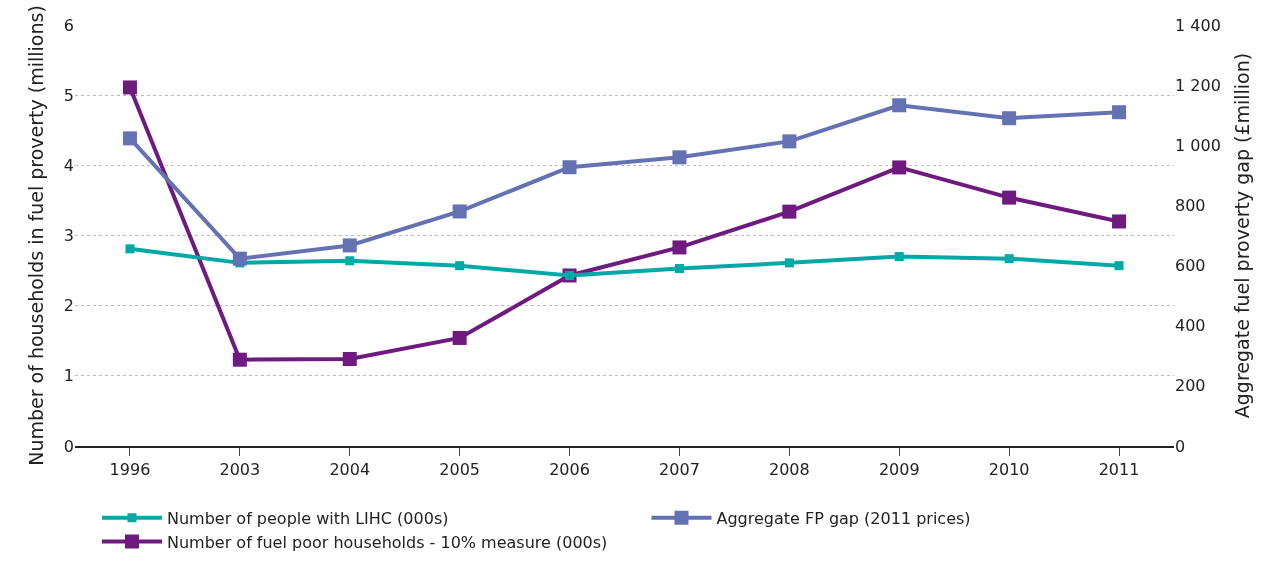 Image resolution: width=1274 pixels, height=576 pixels. I want to click on y-tick-label: 6, so click(68, 25).